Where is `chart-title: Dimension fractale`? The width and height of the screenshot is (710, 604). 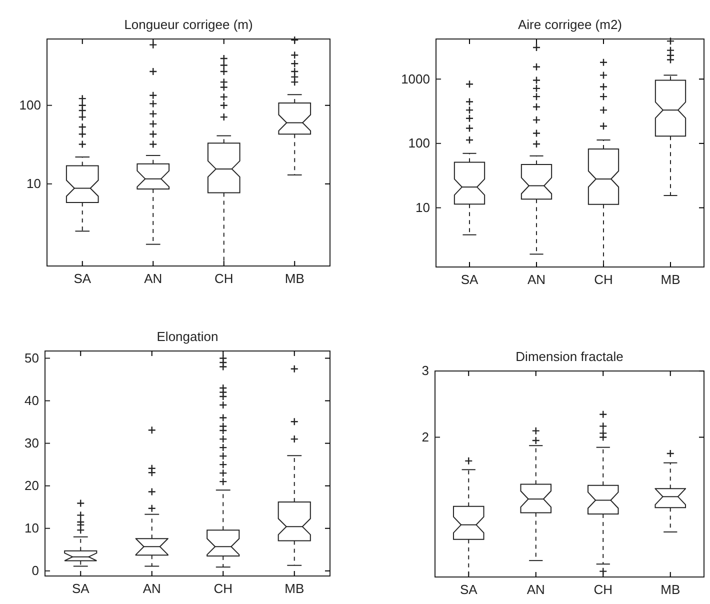 chart-title: Dimension fractale is located at coordinates (570, 356).